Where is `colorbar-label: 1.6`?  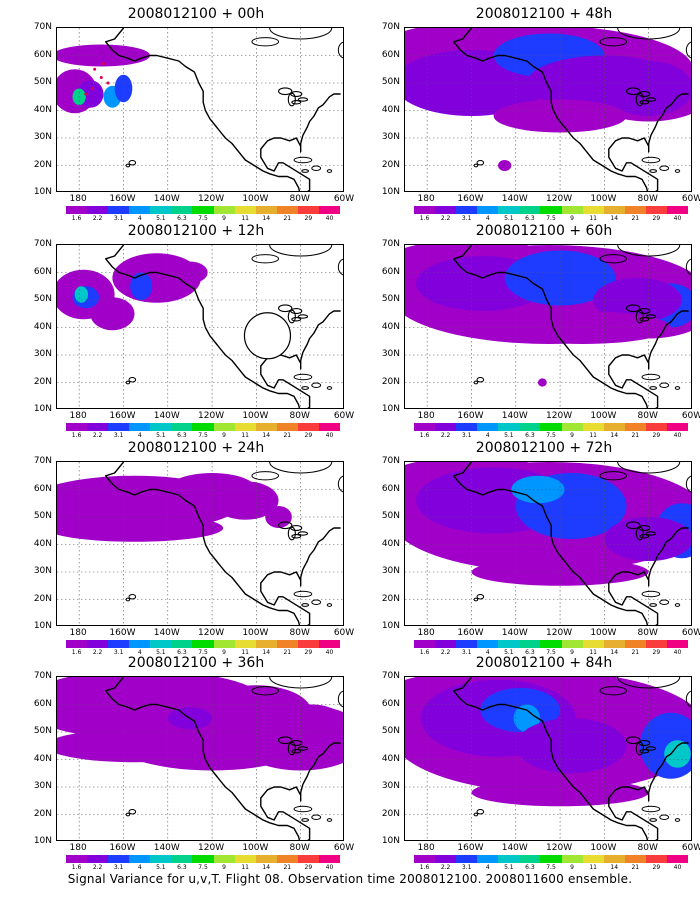 colorbar-label: 1.6 is located at coordinates (76, 867).